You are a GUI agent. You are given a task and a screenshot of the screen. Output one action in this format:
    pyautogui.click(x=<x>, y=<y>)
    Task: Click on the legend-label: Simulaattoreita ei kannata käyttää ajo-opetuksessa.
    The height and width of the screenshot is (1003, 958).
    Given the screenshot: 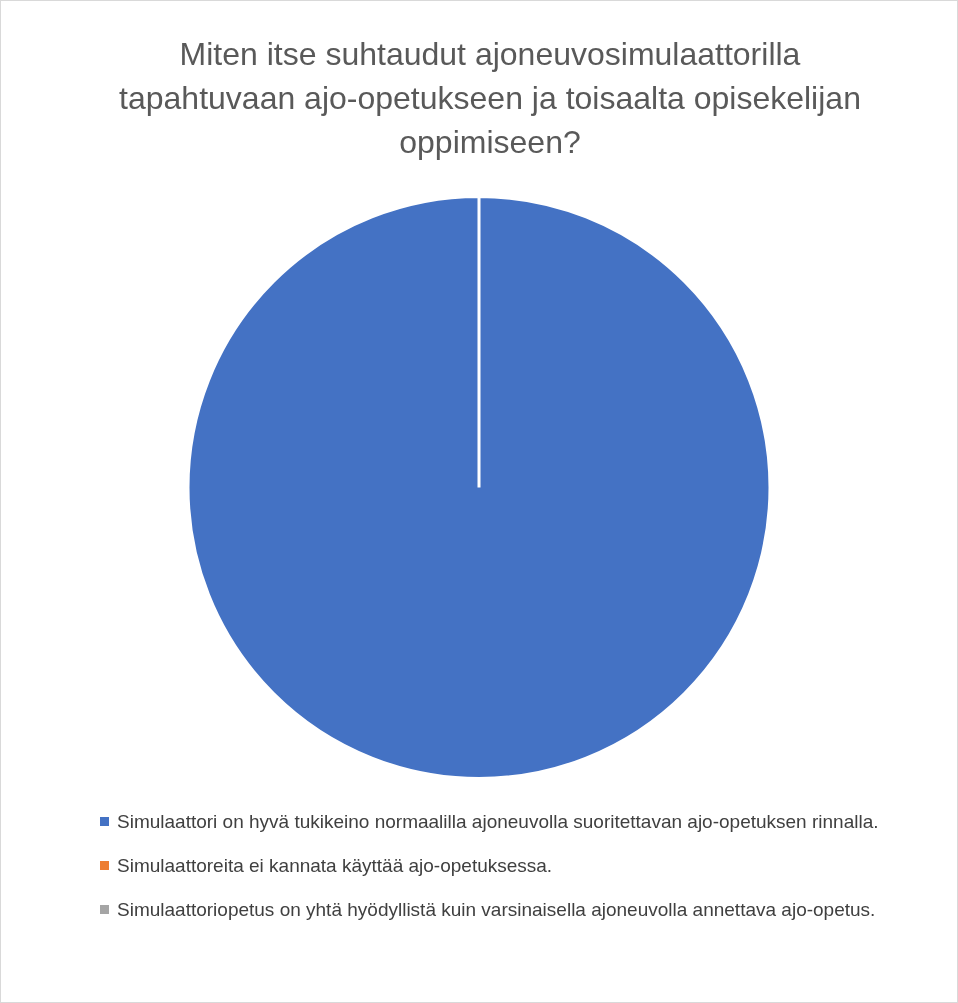 What is the action you would take?
    pyautogui.click(x=335, y=866)
    